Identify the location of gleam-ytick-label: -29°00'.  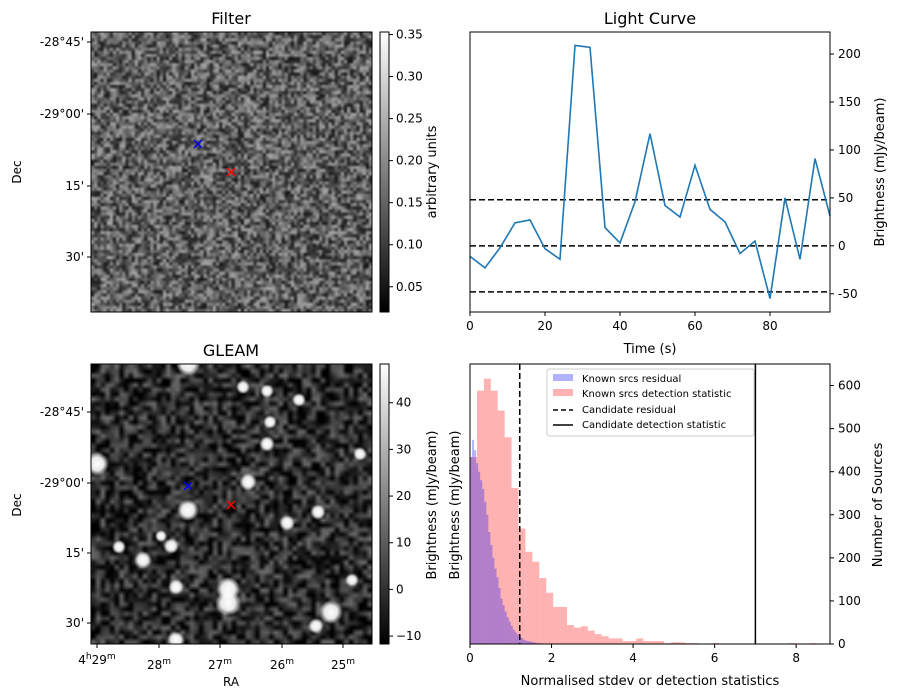
(62, 483).